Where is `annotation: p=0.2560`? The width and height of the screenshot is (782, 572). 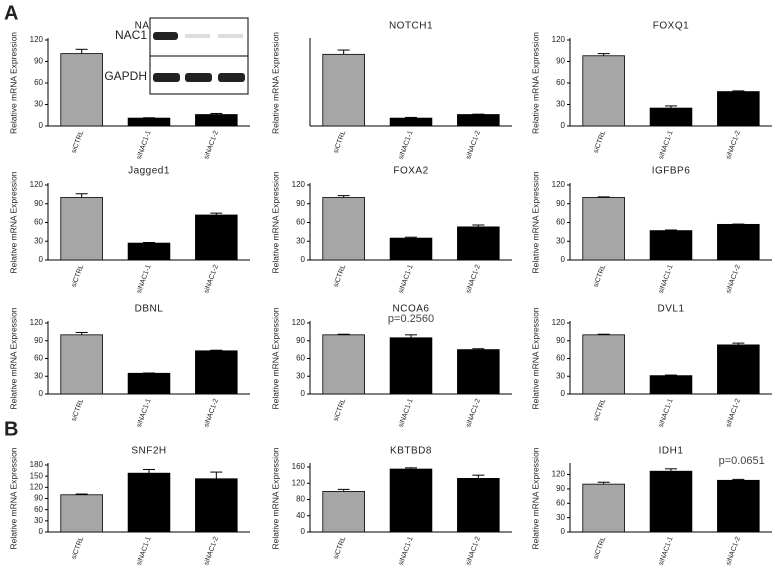
annotation: p=0.2560 is located at coordinates (411, 319).